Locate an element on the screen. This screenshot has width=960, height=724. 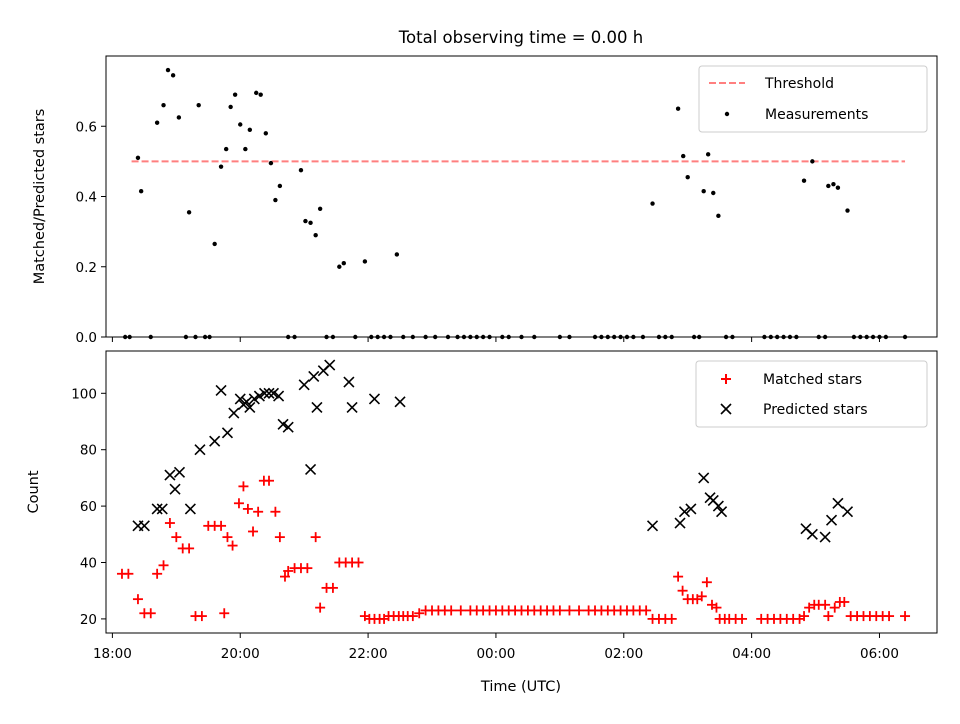
matched-legend-swatch is located at coordinates (726, 379).